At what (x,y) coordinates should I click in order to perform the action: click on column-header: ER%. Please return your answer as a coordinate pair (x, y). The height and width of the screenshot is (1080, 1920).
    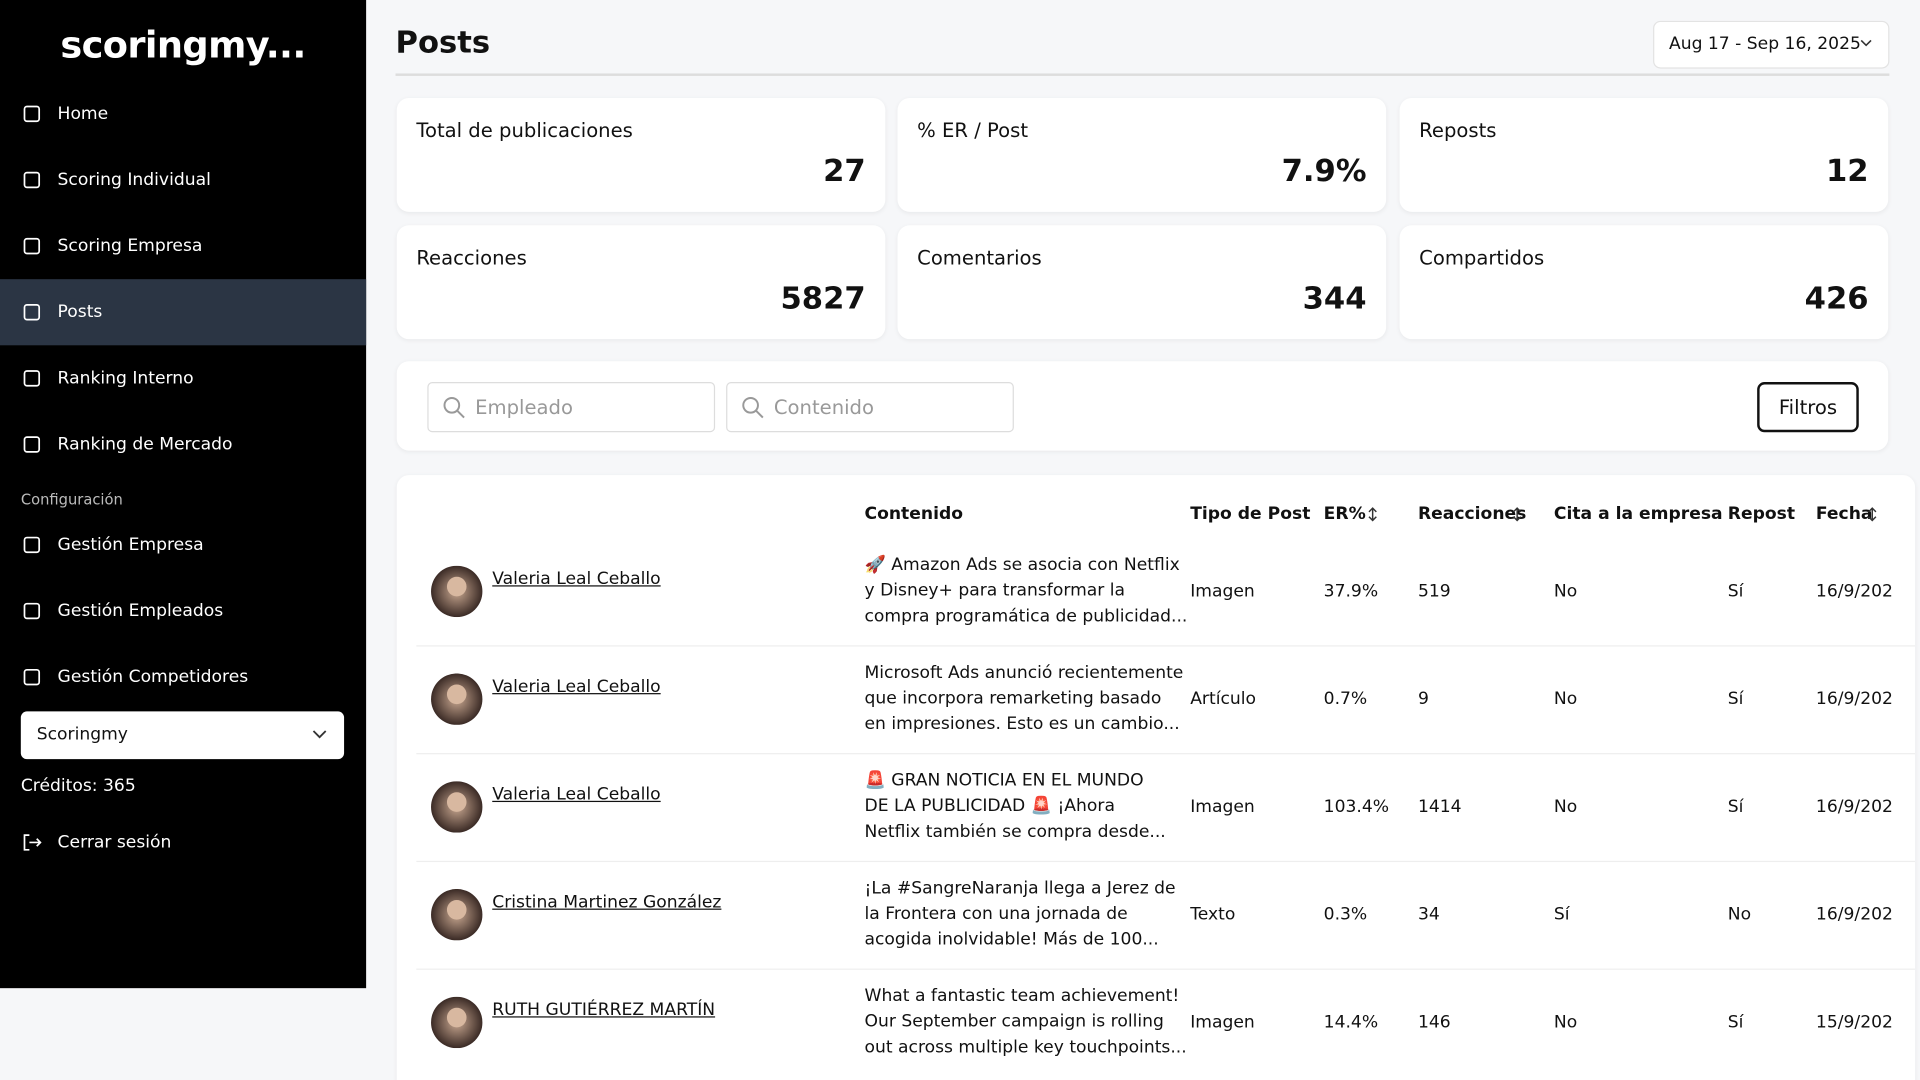
    Looking at the image, I should click on (1345, 514).